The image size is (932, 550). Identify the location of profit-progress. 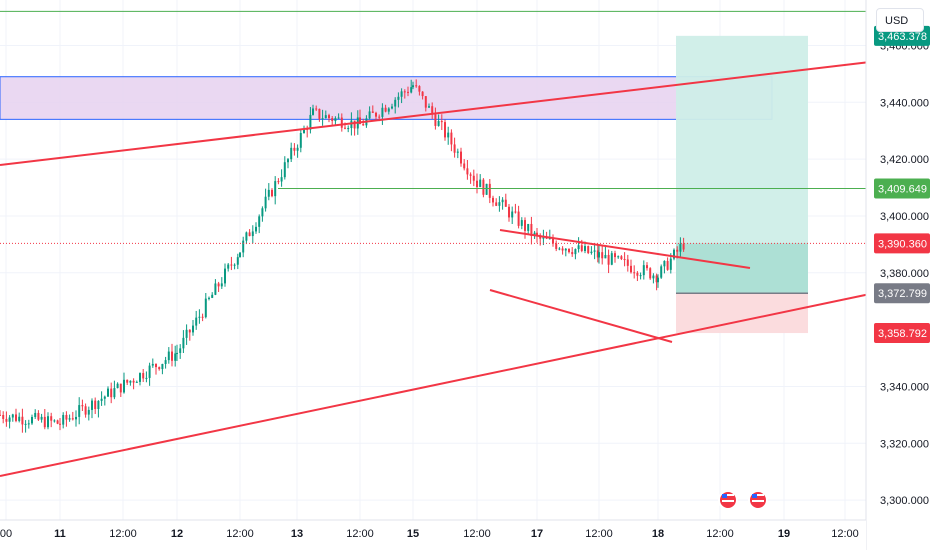
(742, 268).